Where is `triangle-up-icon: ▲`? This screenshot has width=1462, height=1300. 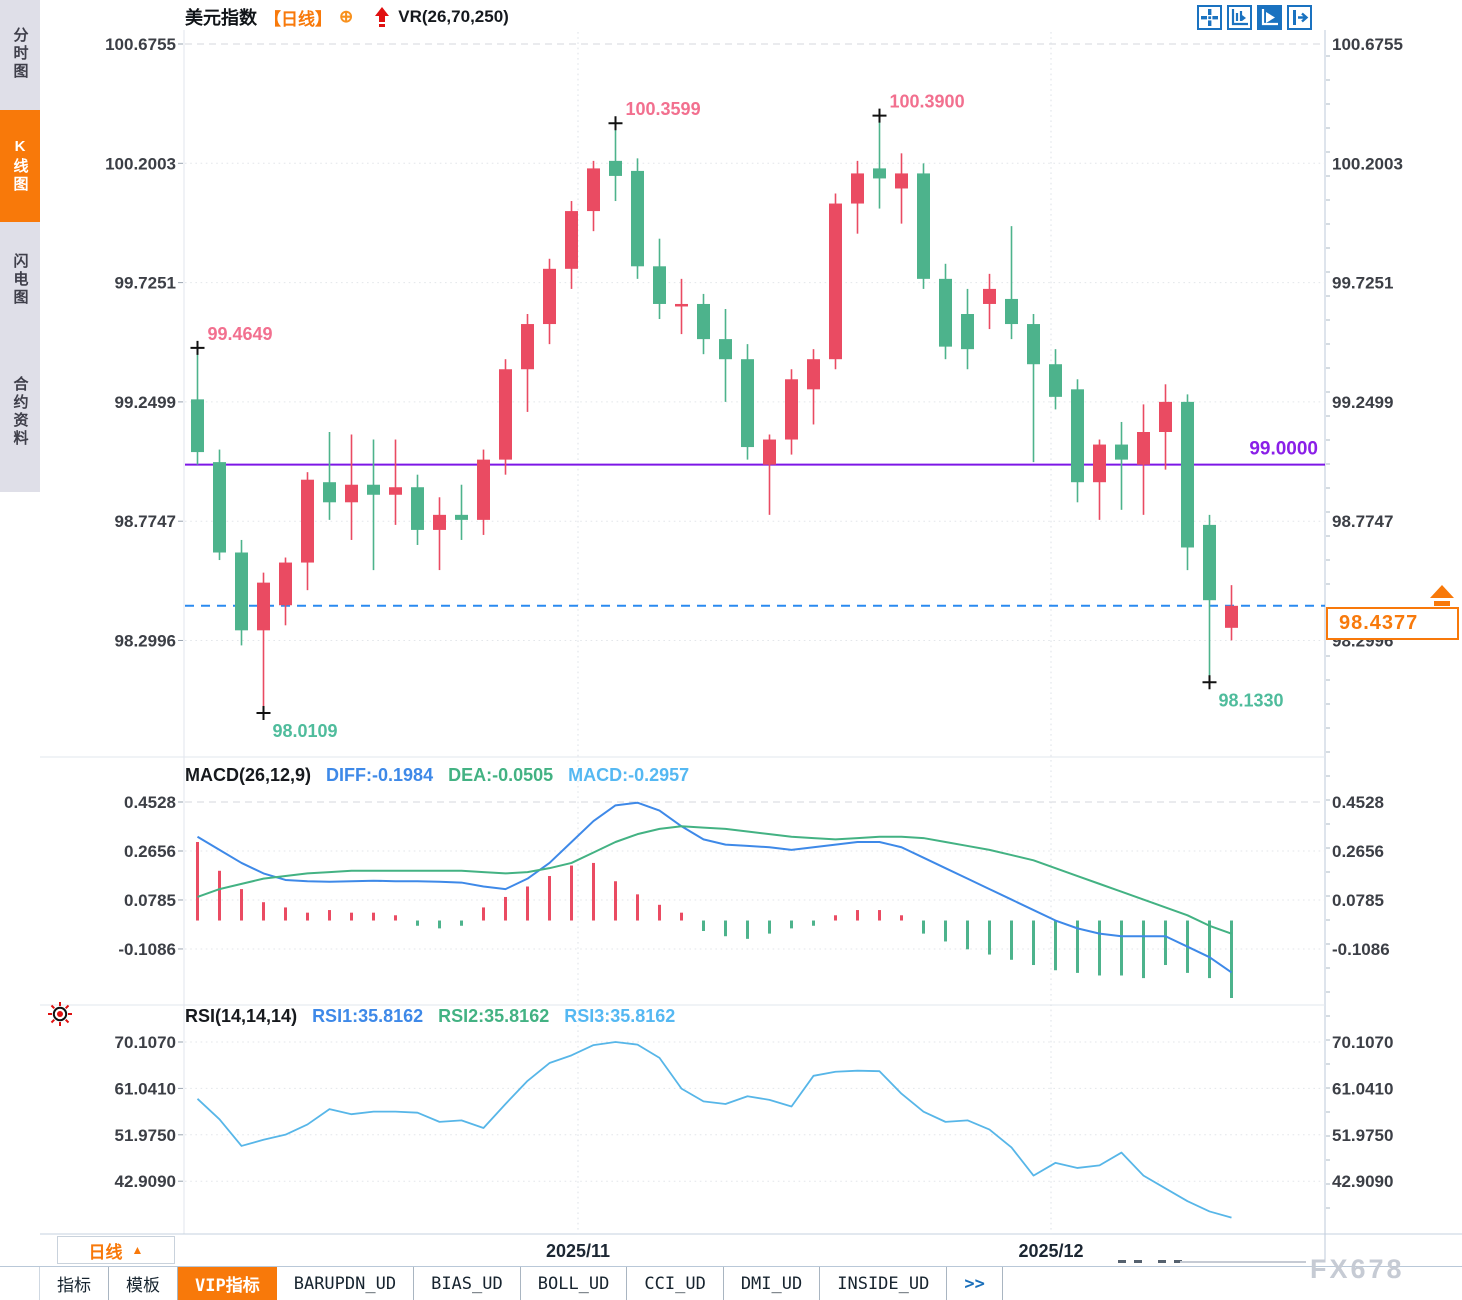 triangle-up-icon: ▲ is located at coordinates (137, 1250).